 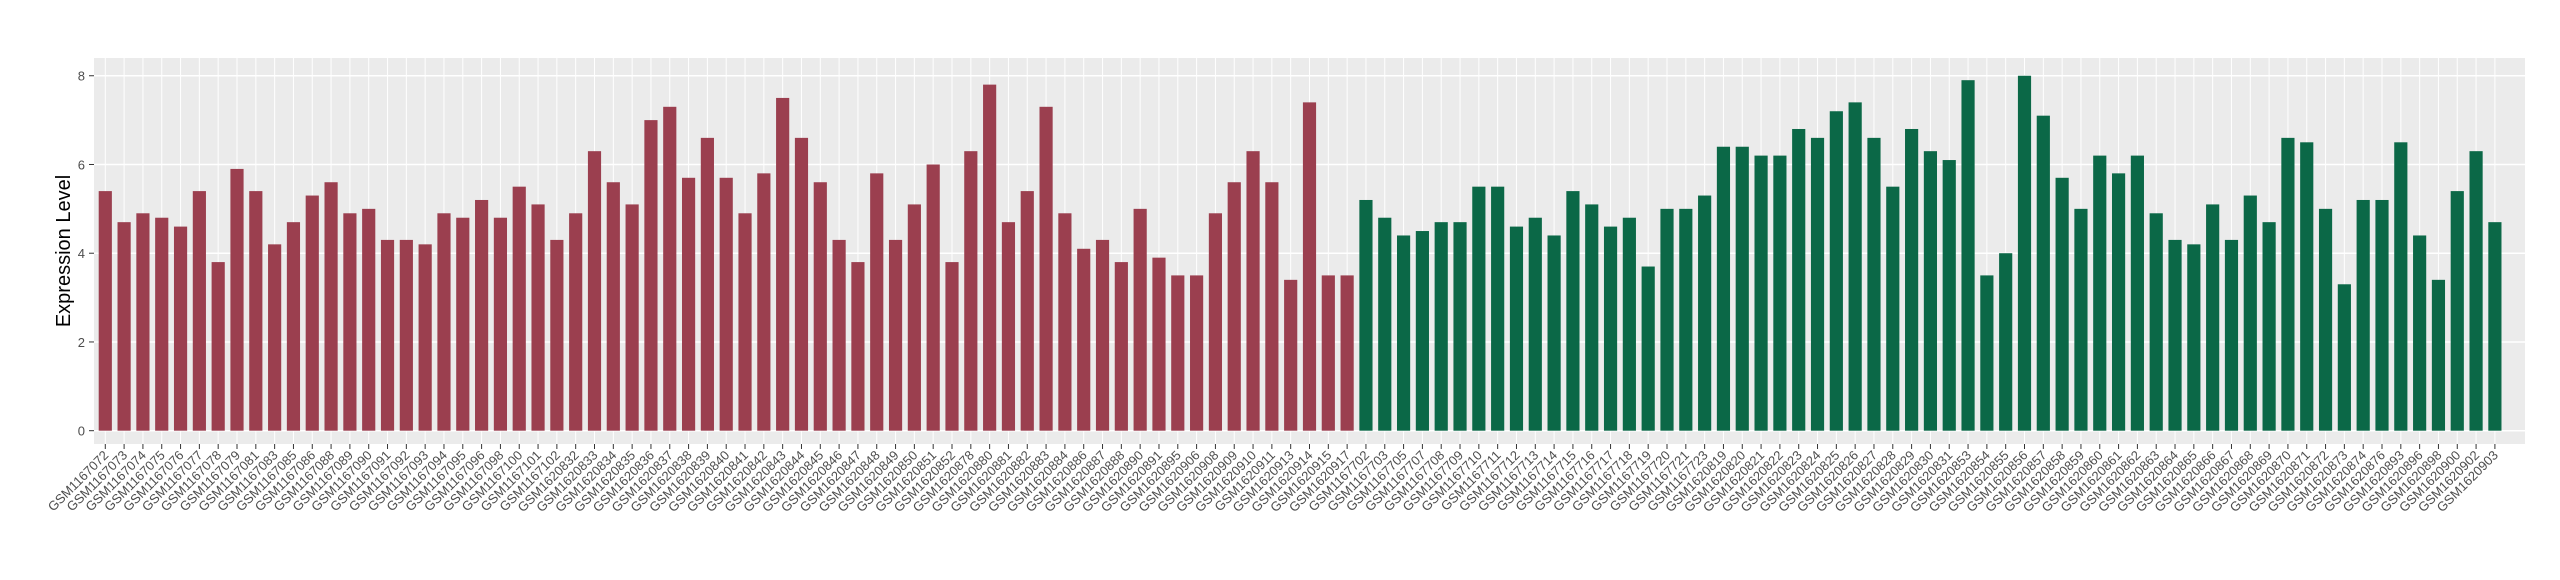 What do you see at coordinates (81, 164) in the screenshot?
I see `y-tick-label: 6` at bounding box center [81, 164].